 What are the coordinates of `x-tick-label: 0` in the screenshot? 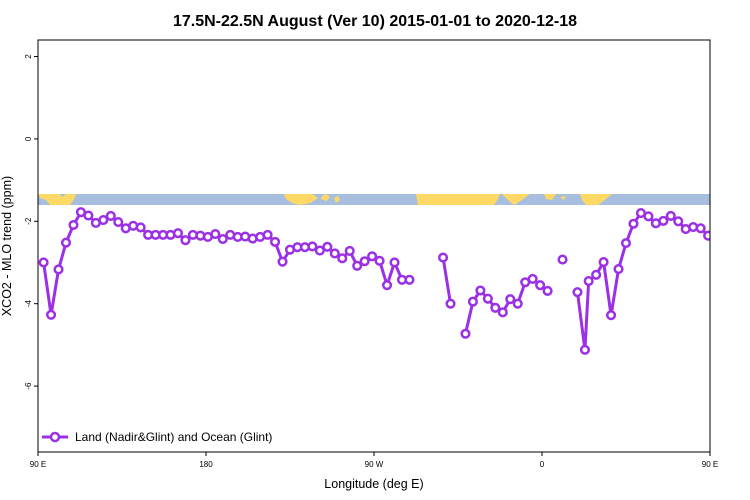 It's located at (542, 464).